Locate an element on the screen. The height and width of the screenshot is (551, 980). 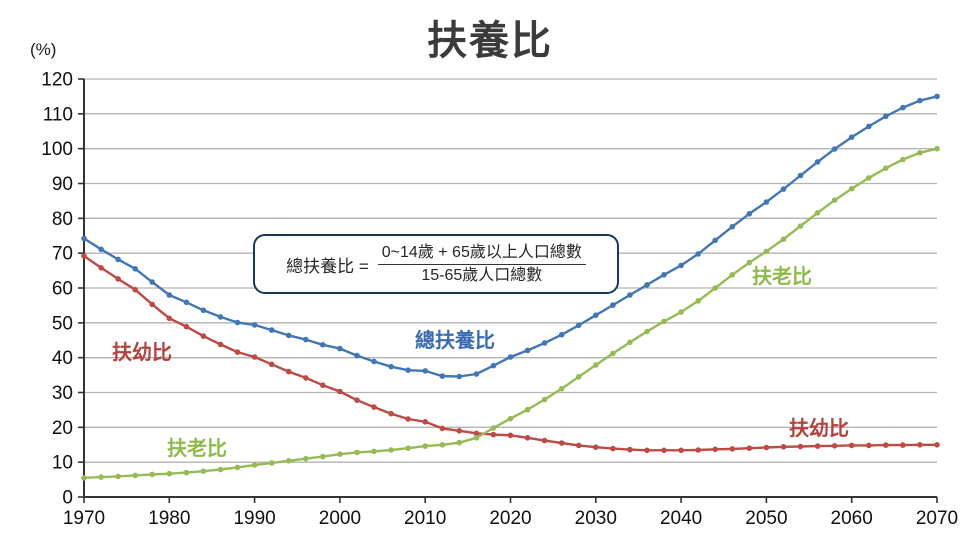
y-tick-label: 70 is located at coordinates (62, 254).